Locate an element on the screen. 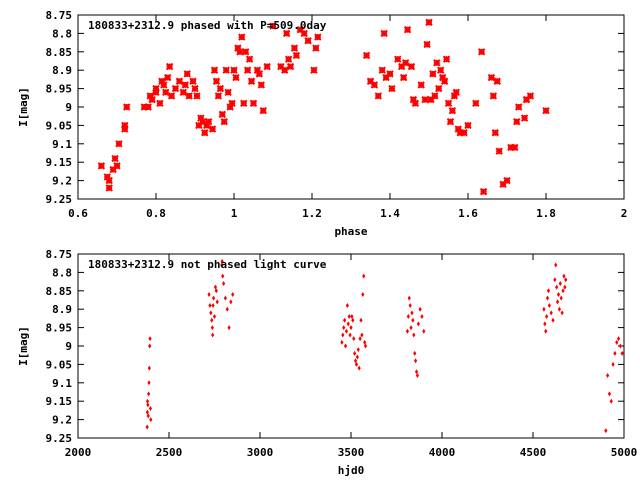 This screenshot has height=484, width=640. phased-y-tick-label: 9.2 is located at coordinates (62, 181).